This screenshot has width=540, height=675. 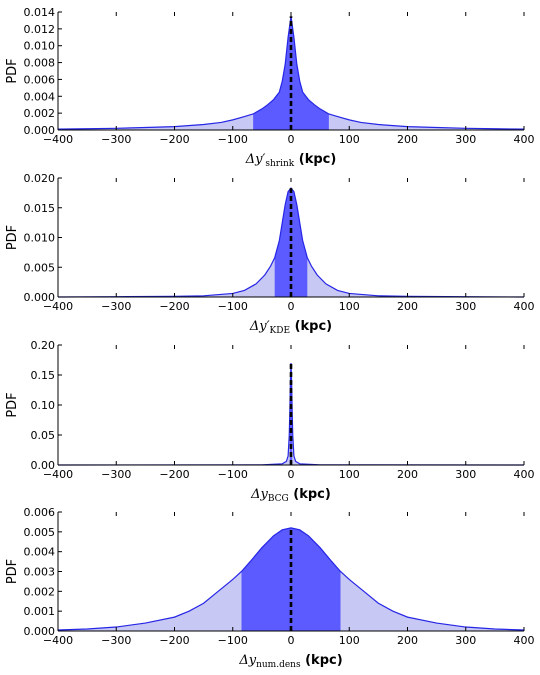 What do you see at coordinates (290, 495) in the screenshot?
I see `x-axis-label: ΔyBCG (kpc)` at bounding box center [290, 495].